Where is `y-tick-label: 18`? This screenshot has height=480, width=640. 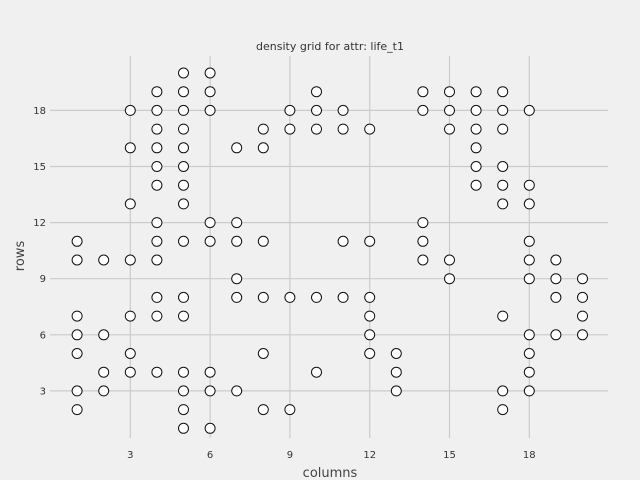 y-tick-label: 18 is located at coordinates (39, 111).